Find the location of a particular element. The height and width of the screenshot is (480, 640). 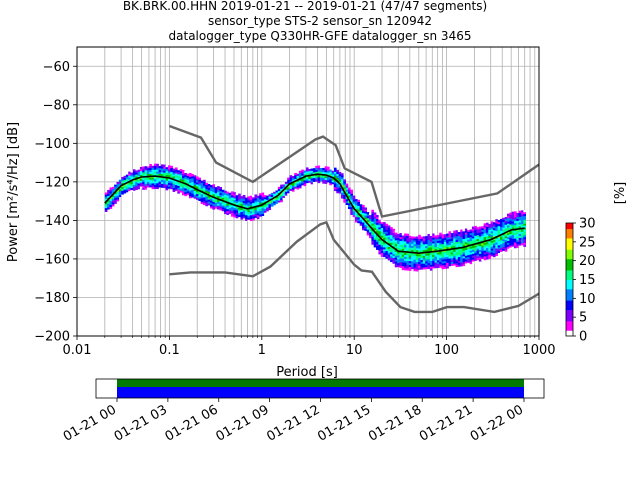

timeline-frame is located at coordinates (320, 388).